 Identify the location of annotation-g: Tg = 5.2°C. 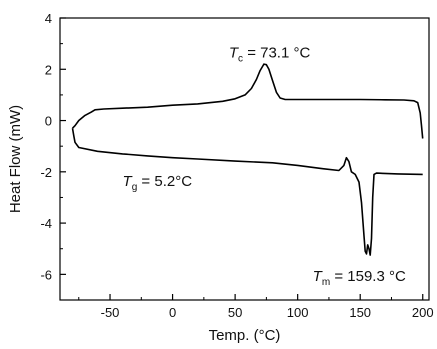
(158, 183).